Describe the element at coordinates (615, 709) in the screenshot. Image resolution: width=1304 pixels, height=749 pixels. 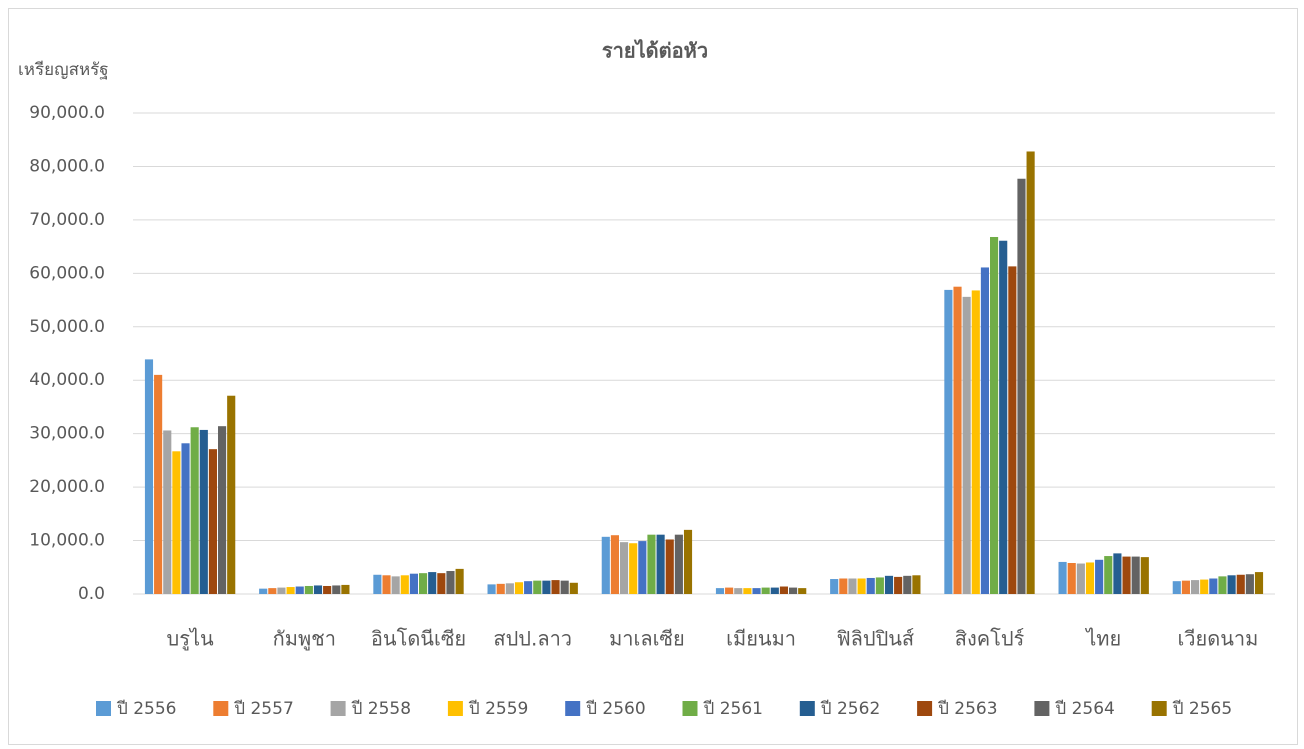
I see `legend-label: ปี 2560` at that location.